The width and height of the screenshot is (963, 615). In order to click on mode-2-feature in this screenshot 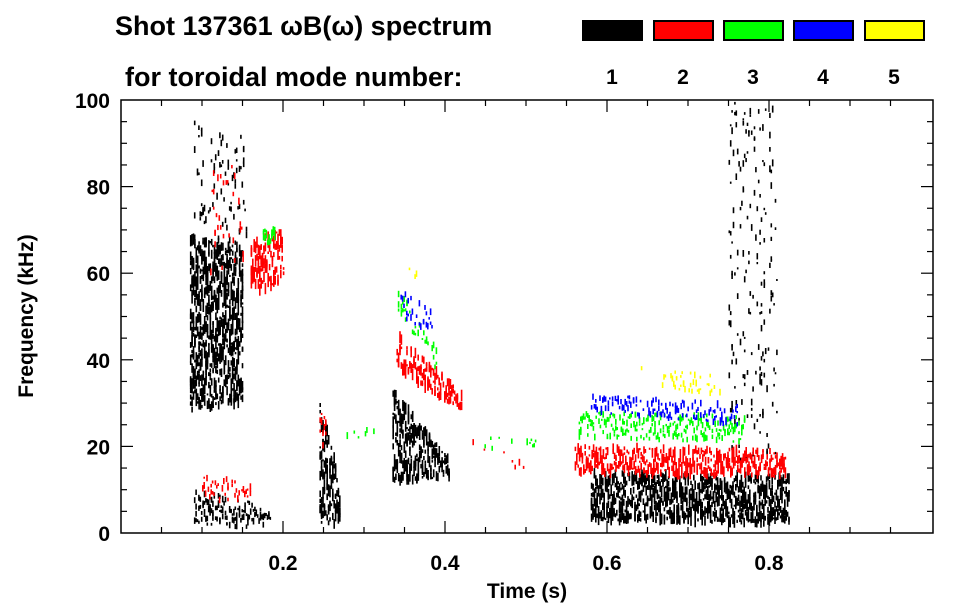, I will do `click(267, 262)`.